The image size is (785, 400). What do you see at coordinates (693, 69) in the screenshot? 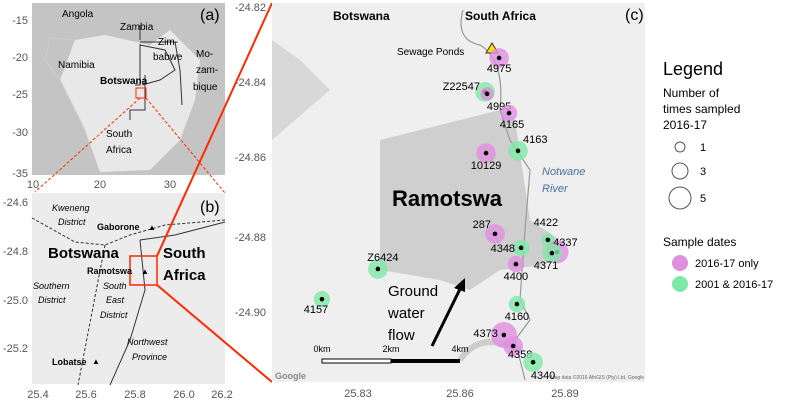
I see `legend-title: Legend` at bounding box center [693, 69].